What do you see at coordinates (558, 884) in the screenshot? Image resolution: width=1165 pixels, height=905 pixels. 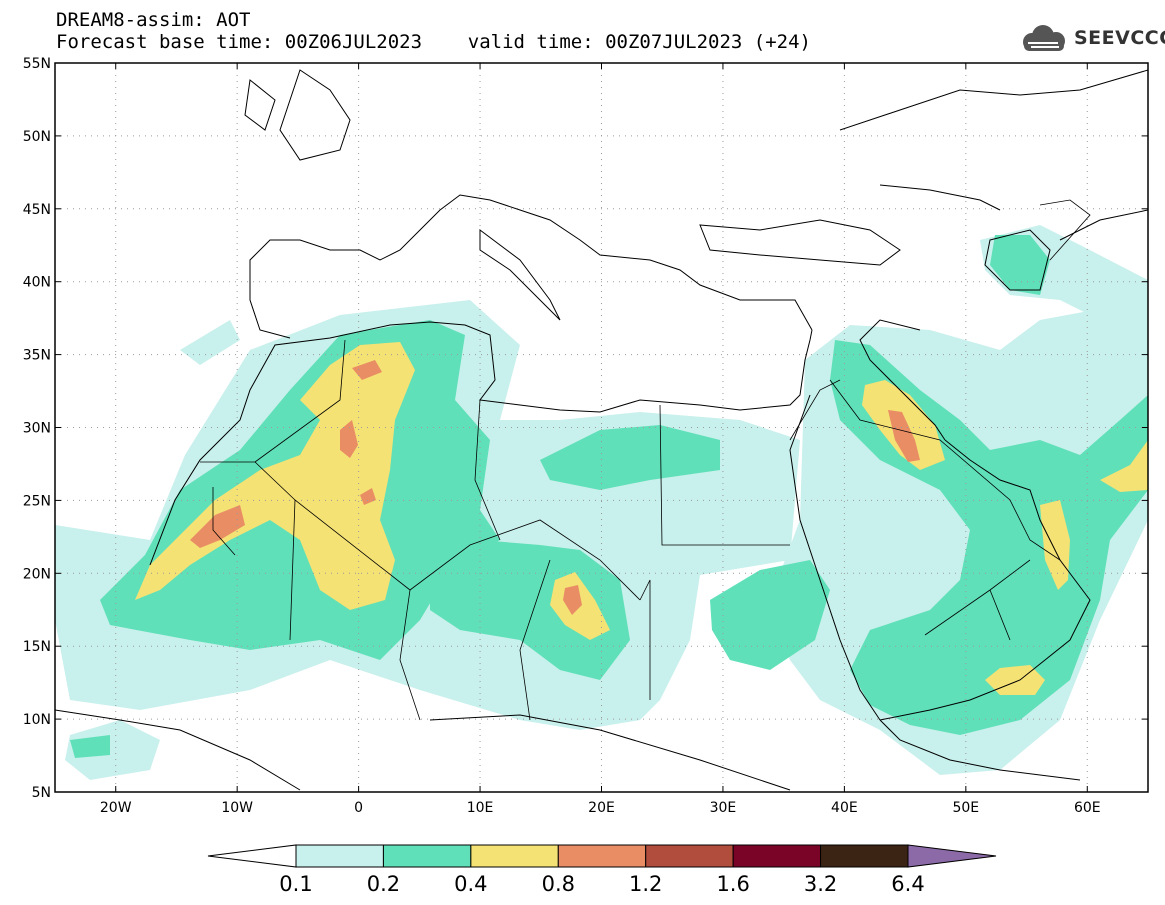 I see `colorbar-label: 0.8` at bounding box center [558, 884].